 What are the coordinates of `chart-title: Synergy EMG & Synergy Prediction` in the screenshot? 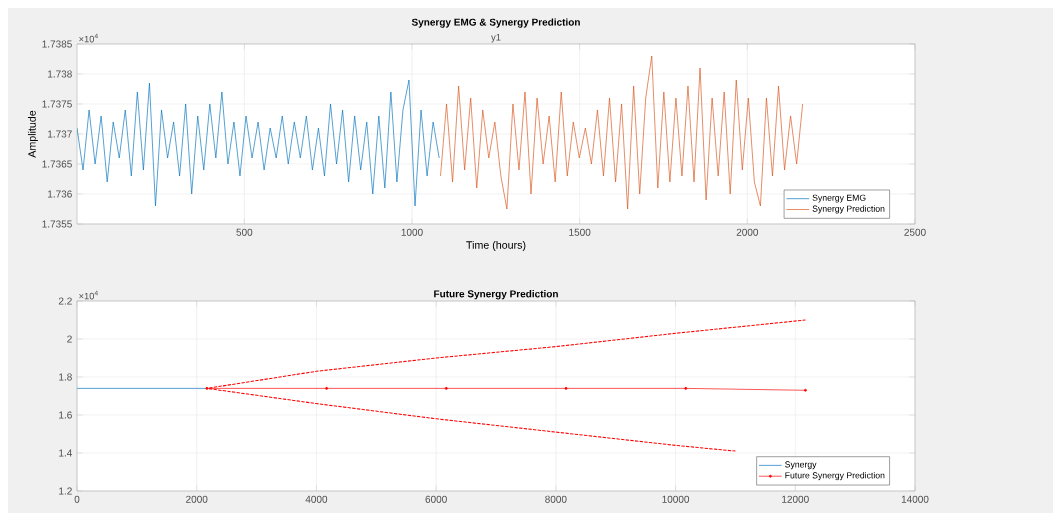 It's located at (495, 23).